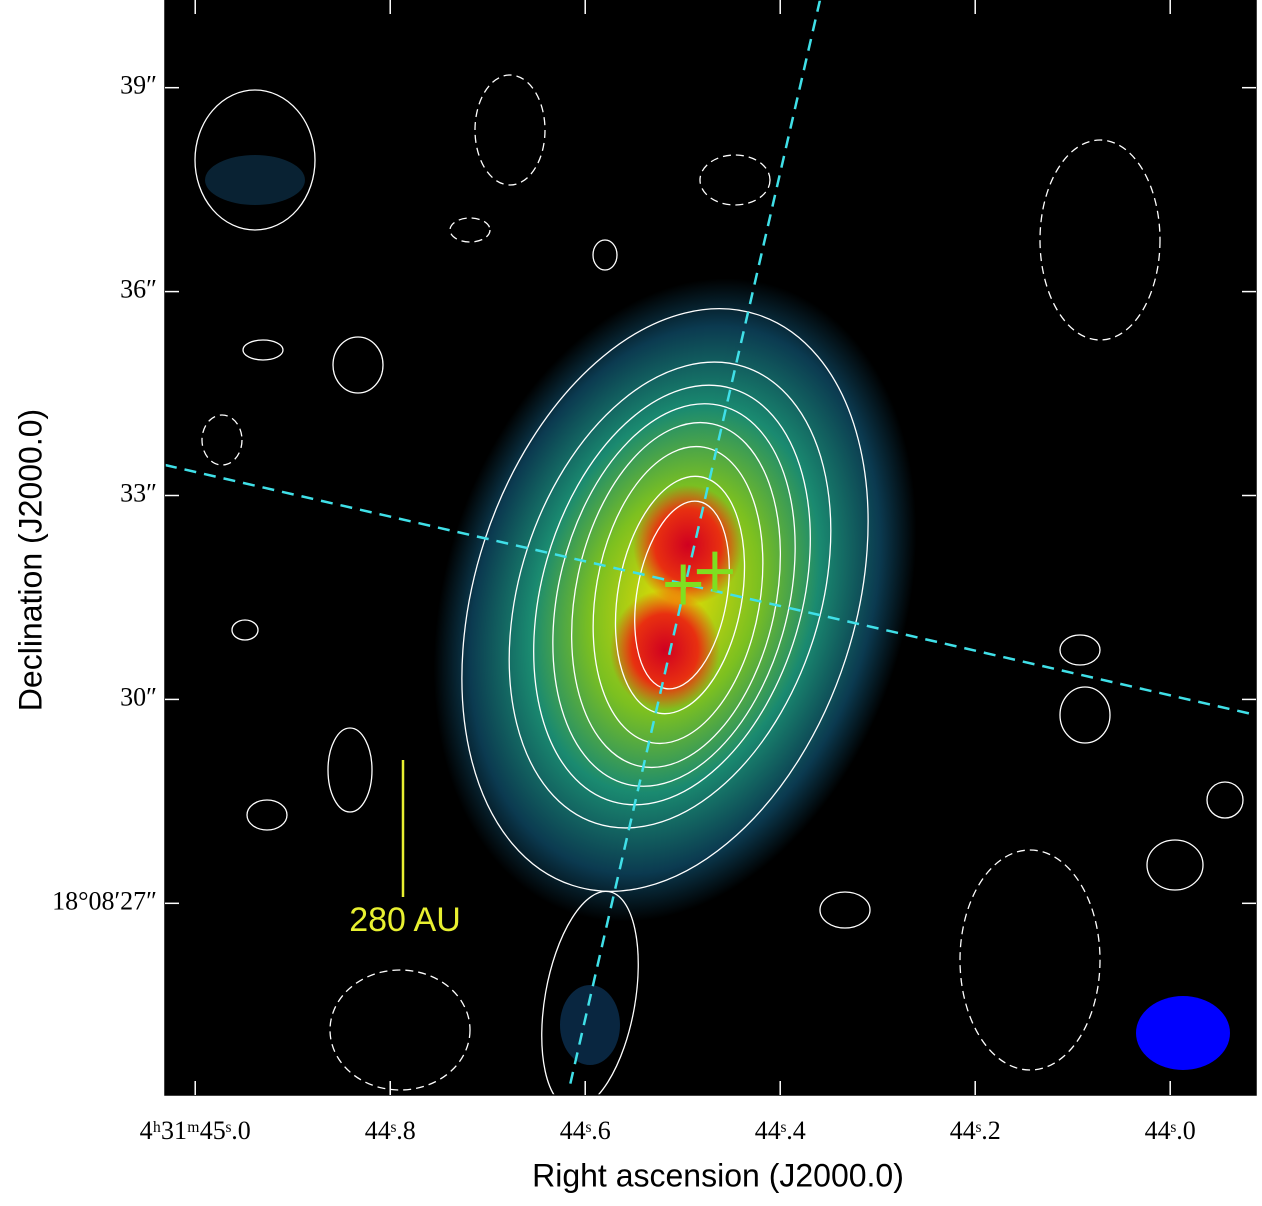  What do you see at coordinates (1183, 1033) in the screenshot?
I see `beam` at bounding box center [1183, 1033].